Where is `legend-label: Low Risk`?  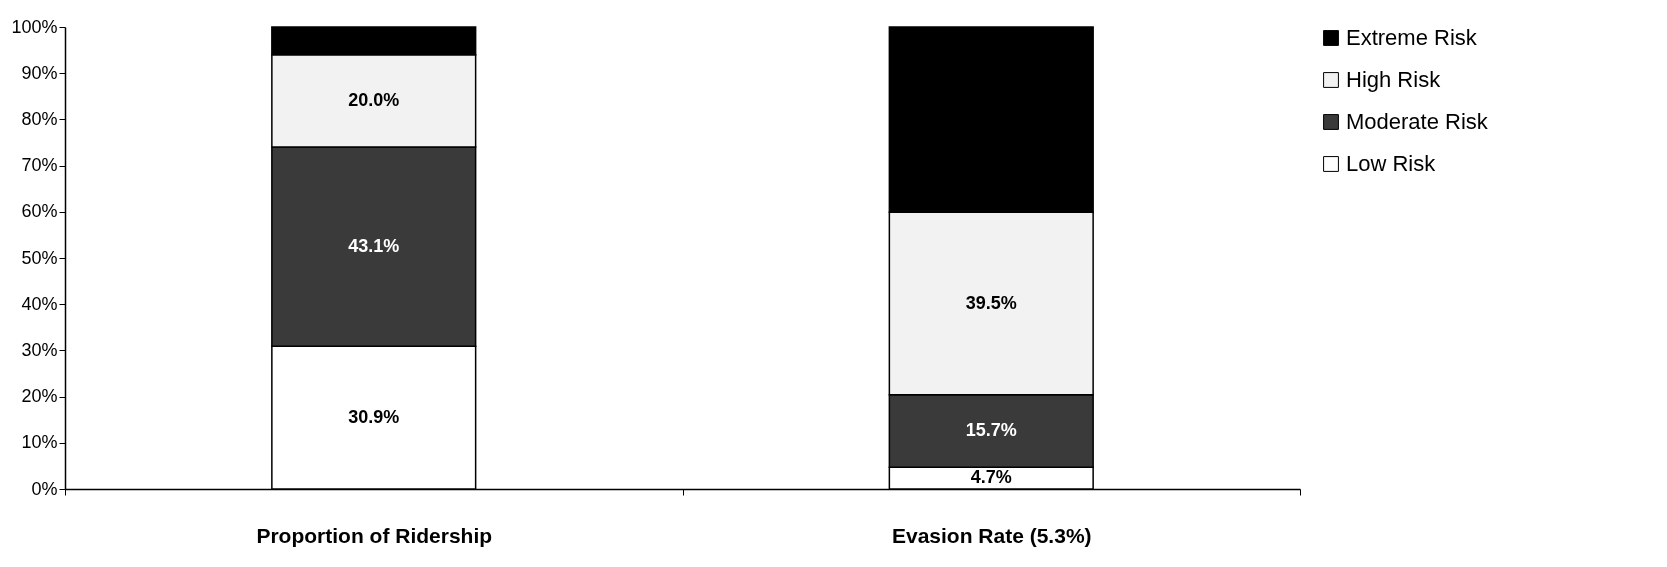 legend-label: Low Risk is located at coordinates (1391, 163).